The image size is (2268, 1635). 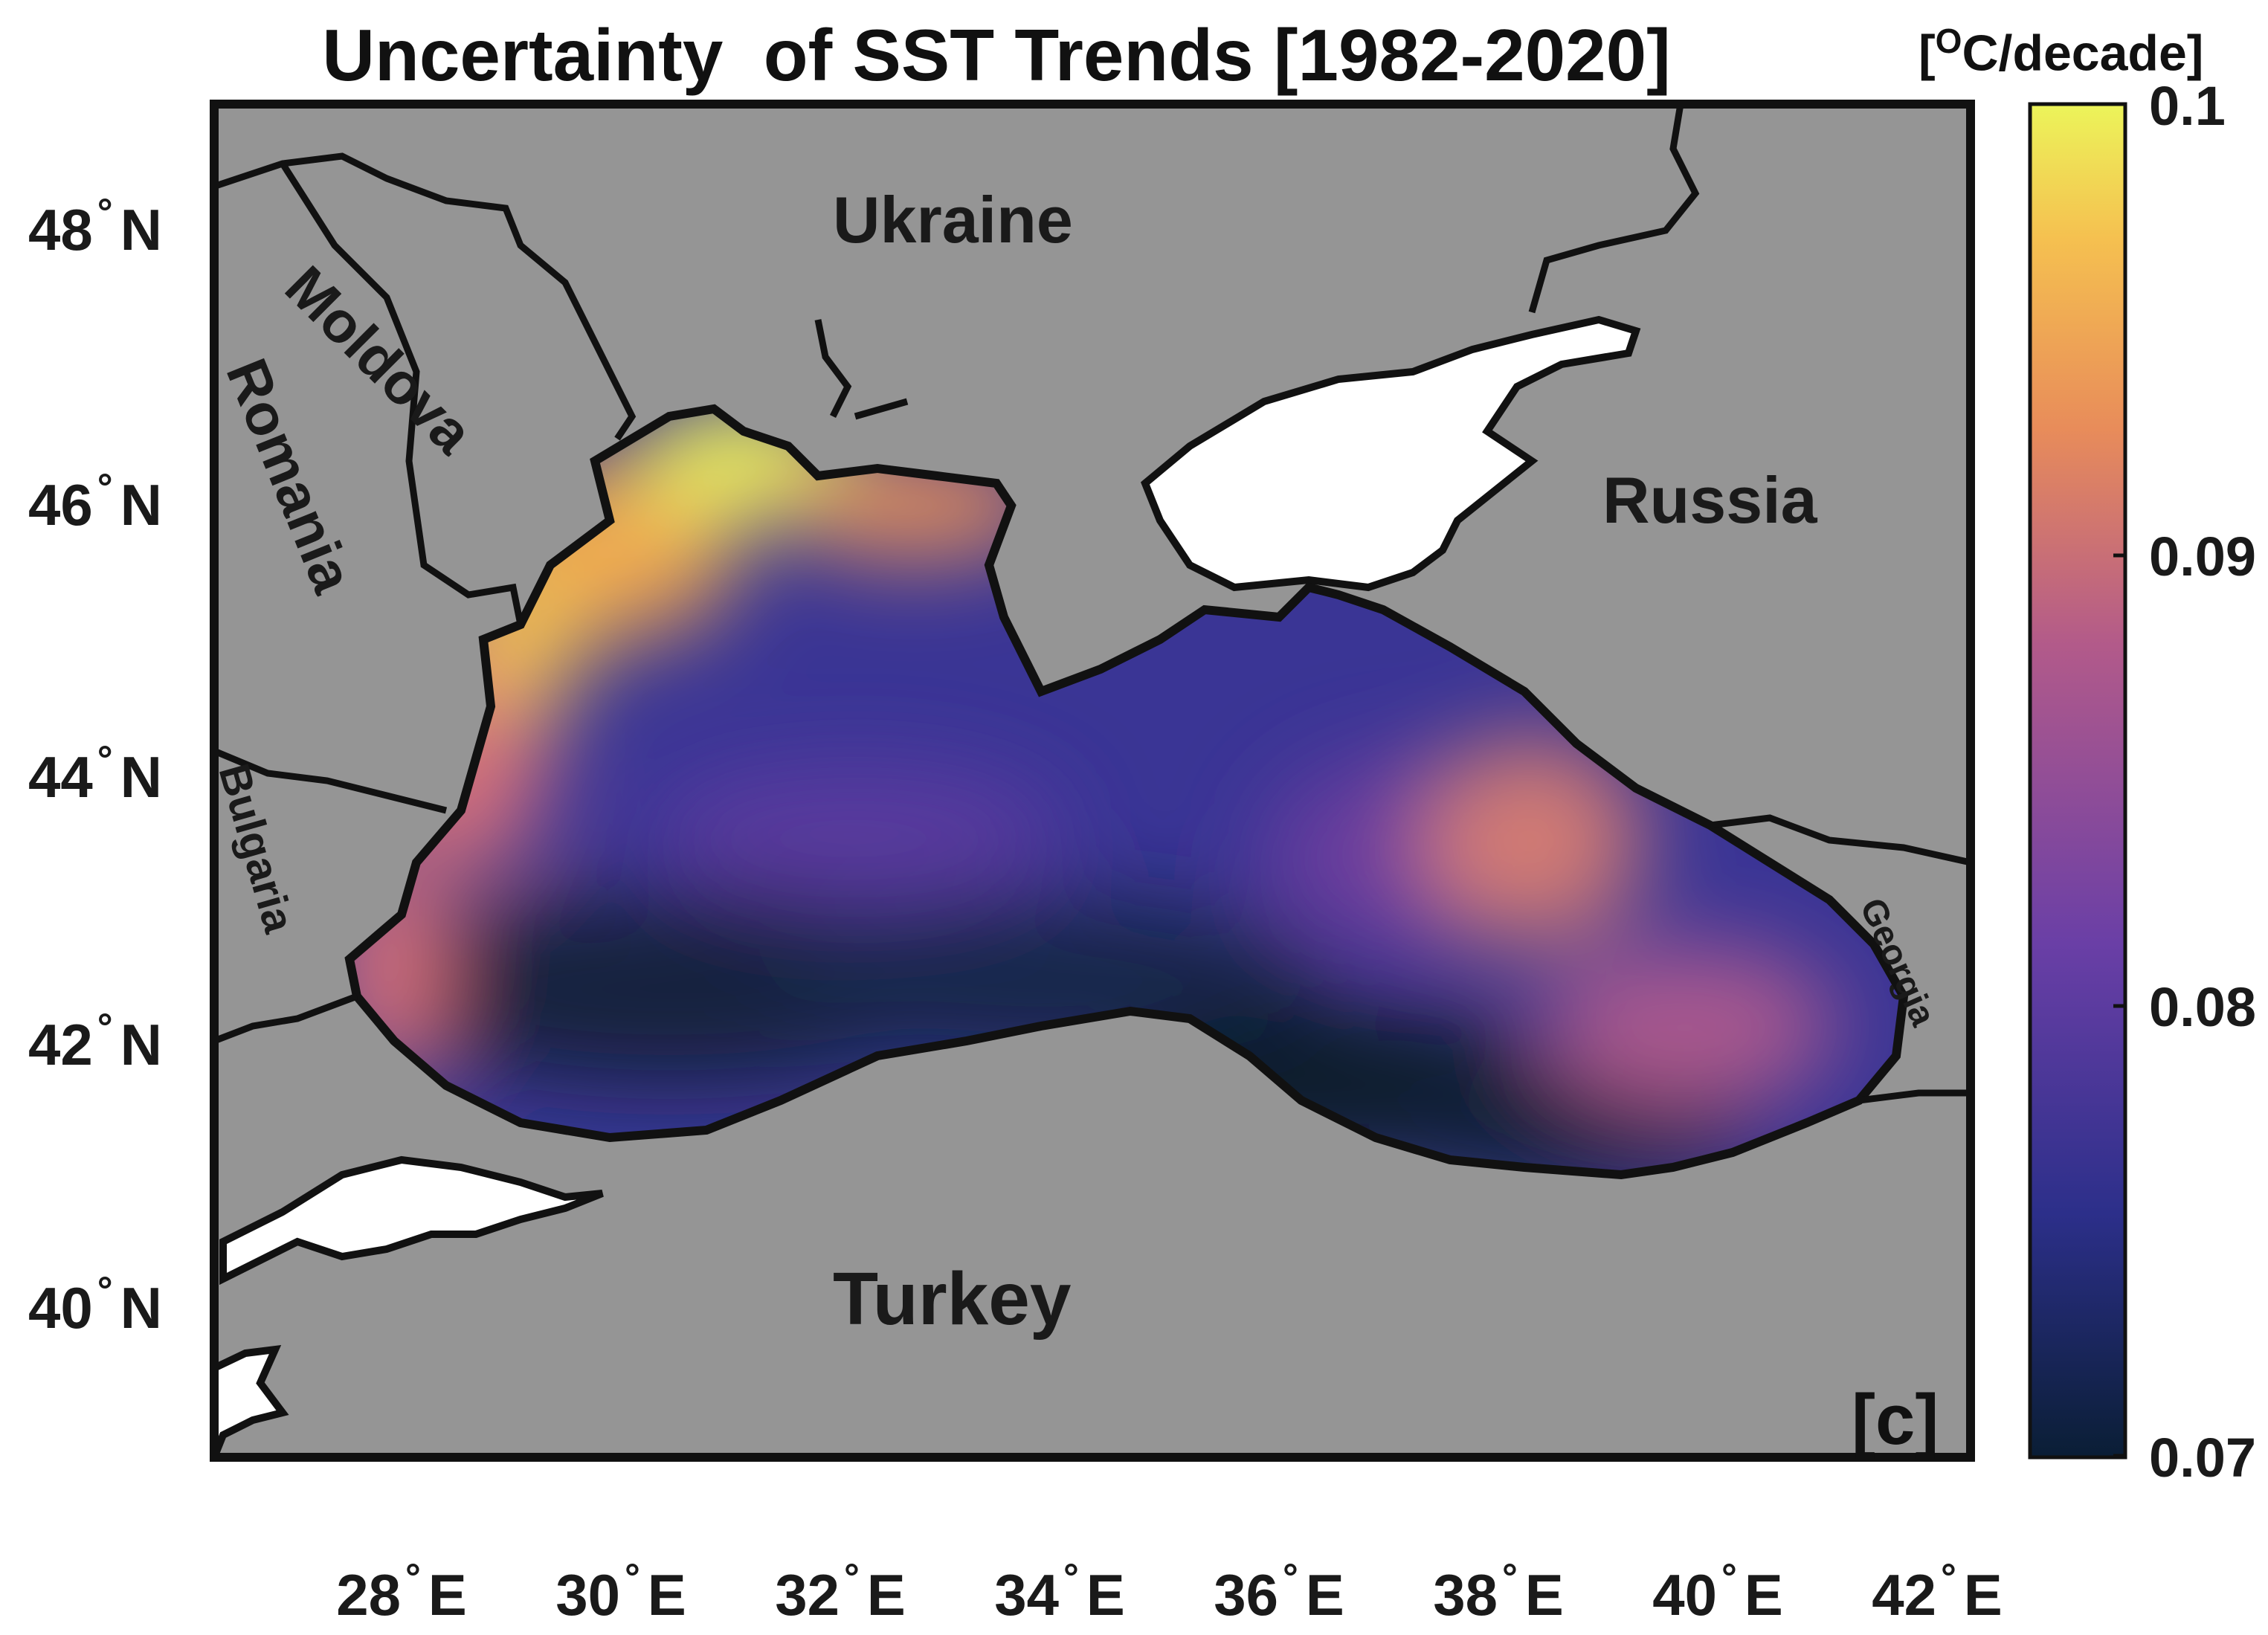 What do you see at coordinates (2187, 106) in the screenshot?
I see `colorbar-tick-label: 0.1` at bounding box center [2187, 106].